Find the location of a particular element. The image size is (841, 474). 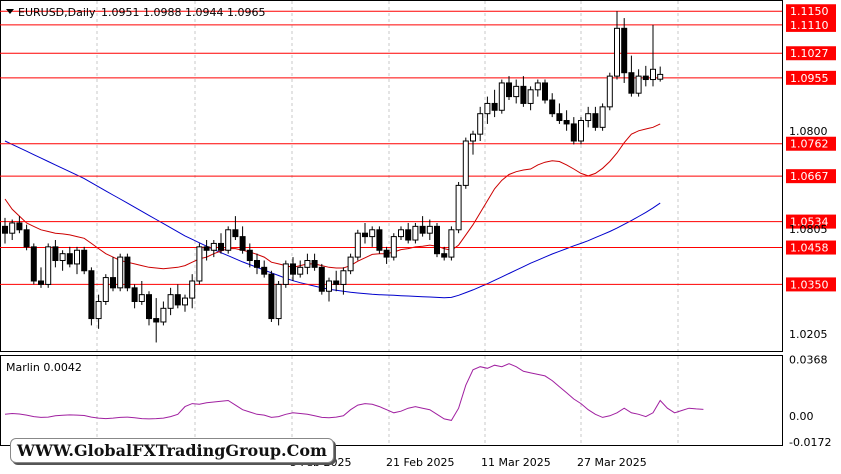

oscillator-line is located at coordinates (354, 392).